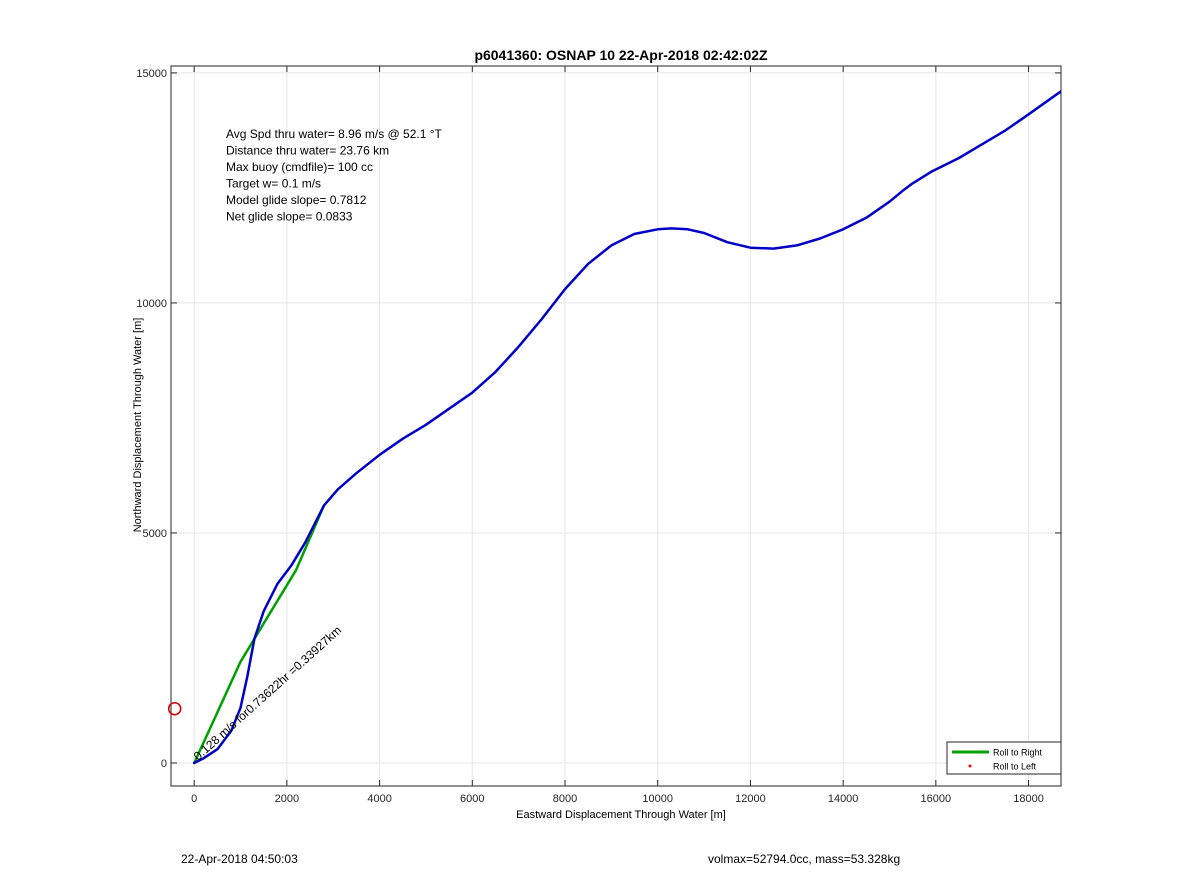  Describe the element at coordinates (287, 799) in the screenshot. I see `x-tick-label: 2000` at that location.